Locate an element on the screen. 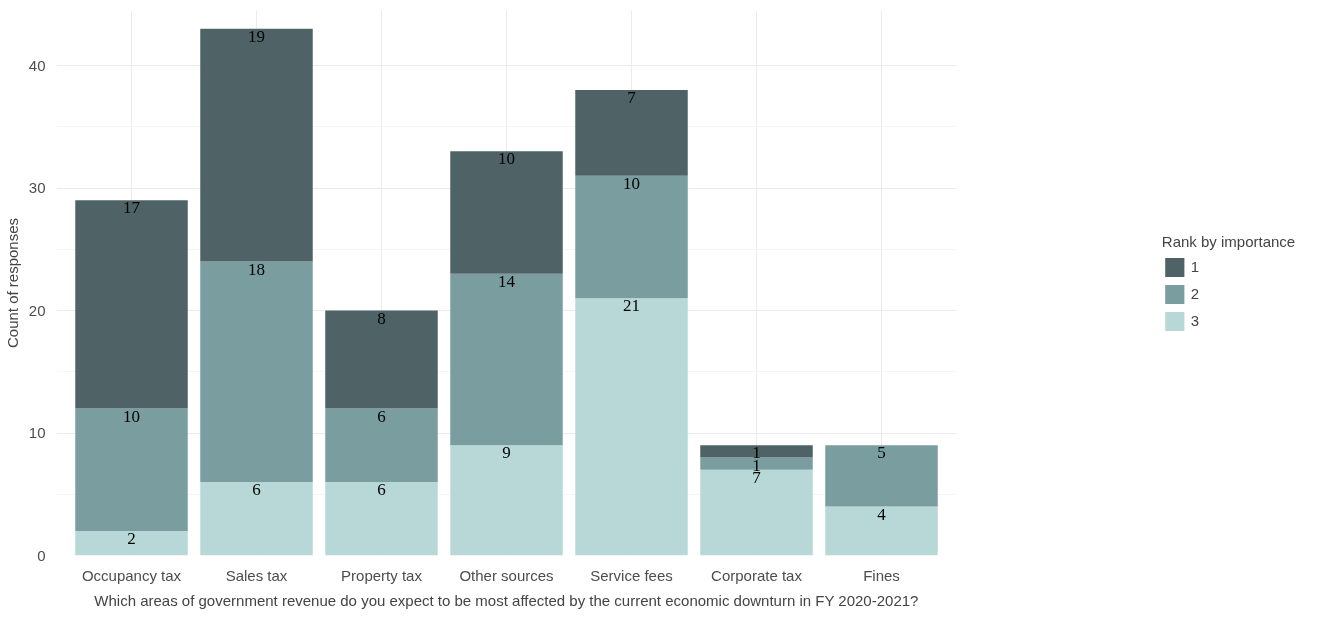  data-label: 18 is located at coordinates (256, 269).